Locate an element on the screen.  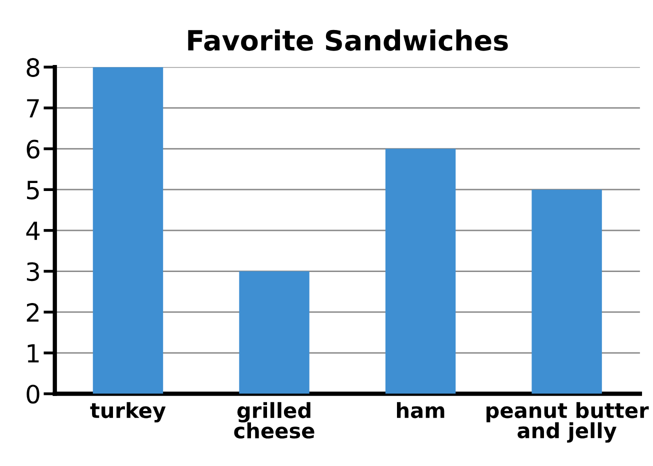
chart-title: Favorite Sandwiches is located at coordinates (348, 40).